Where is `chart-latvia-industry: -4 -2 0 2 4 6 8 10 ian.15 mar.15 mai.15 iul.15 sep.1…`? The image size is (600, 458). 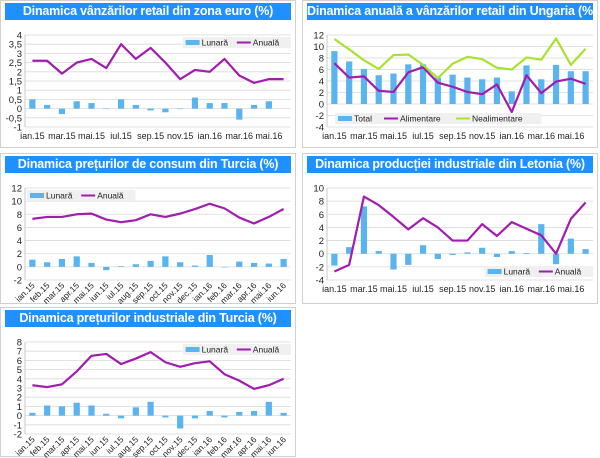 chart-latvia-industry: -4 -2 0 2 4 6 8 10 ian.15 mar.15 mai.15 iul.15 sep.1… is located at coordinates (453, 239).